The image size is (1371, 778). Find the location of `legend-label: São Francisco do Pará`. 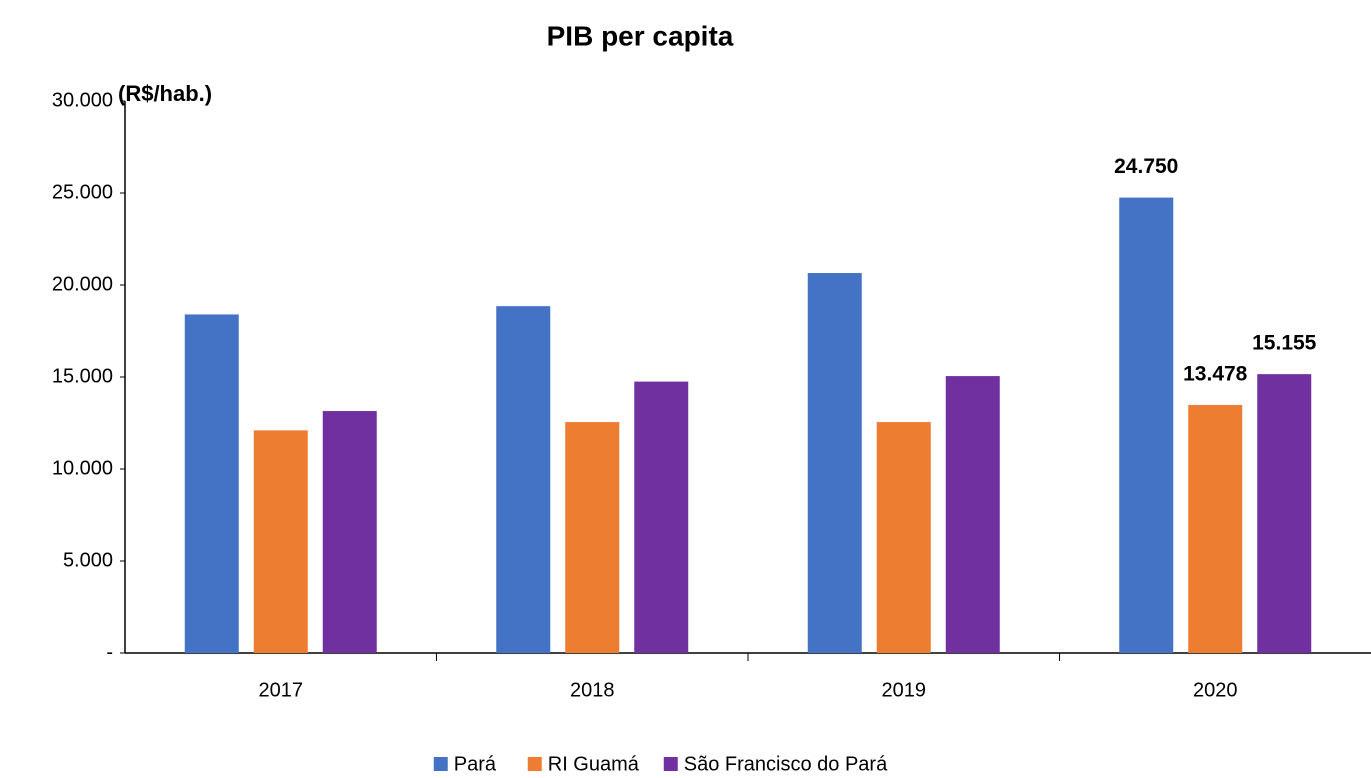

legend-label: São Francisco do Pará is located at coordinates (786, 764).